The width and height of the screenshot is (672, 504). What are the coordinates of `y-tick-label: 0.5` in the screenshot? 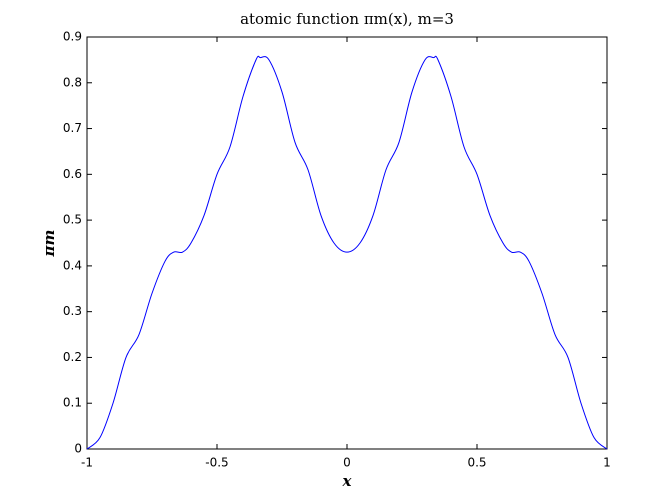 It's located at (72, 220).